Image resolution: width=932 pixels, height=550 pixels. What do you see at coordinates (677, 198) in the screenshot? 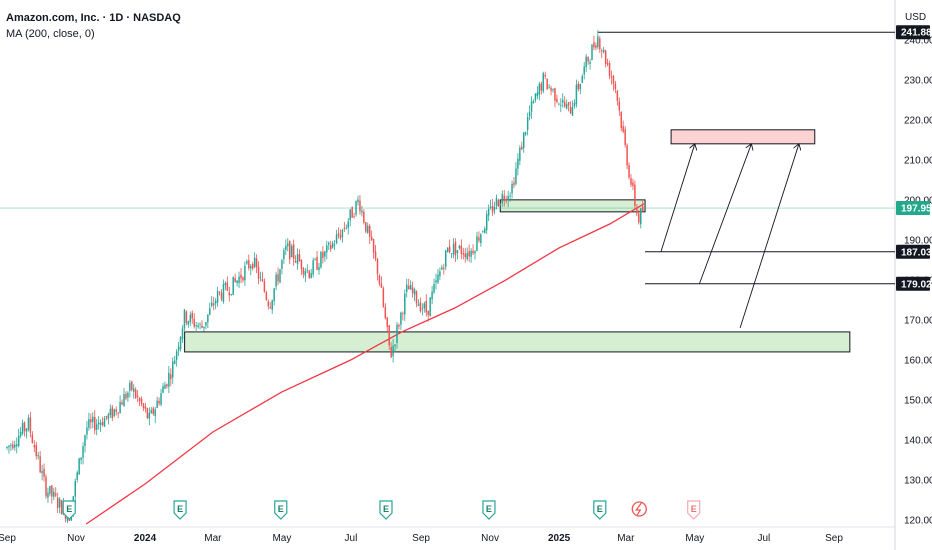
I see `projection-arrow` at bounding box center [677, 198].